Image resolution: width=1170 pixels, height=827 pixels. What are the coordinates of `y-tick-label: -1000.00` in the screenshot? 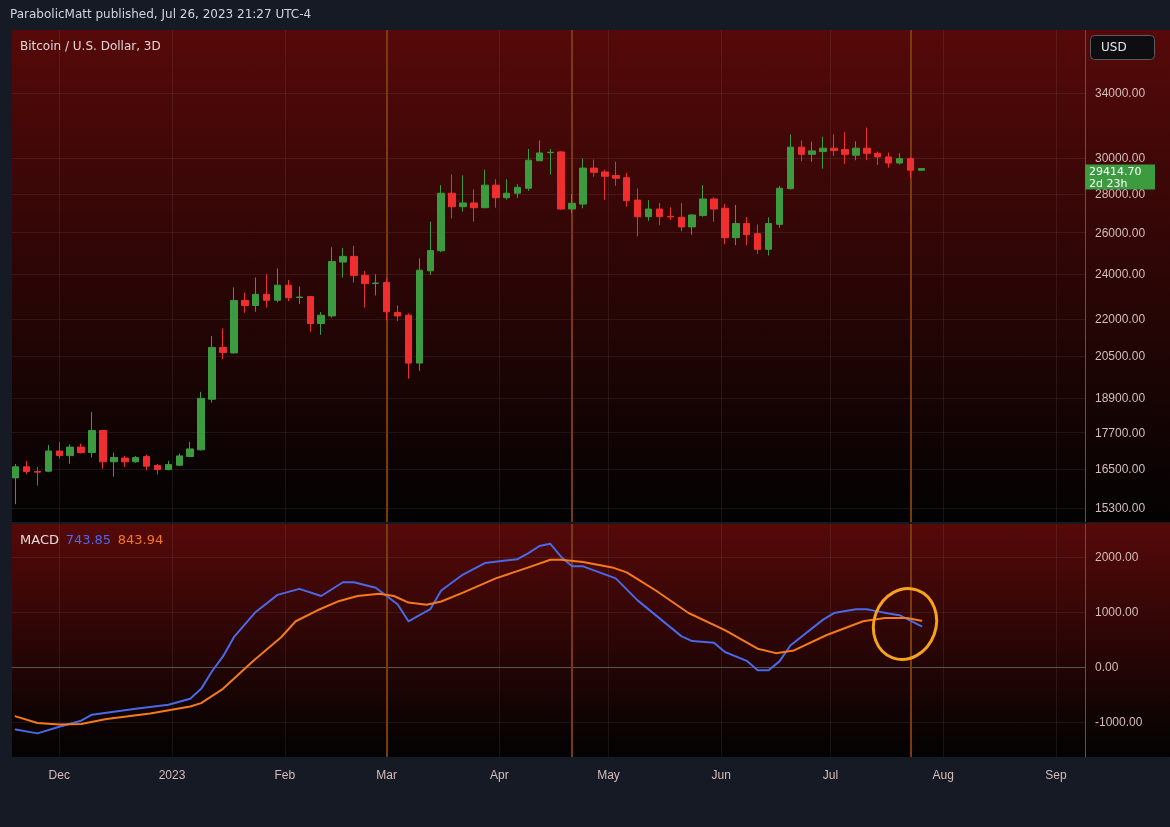 It's located at (1119, 721).